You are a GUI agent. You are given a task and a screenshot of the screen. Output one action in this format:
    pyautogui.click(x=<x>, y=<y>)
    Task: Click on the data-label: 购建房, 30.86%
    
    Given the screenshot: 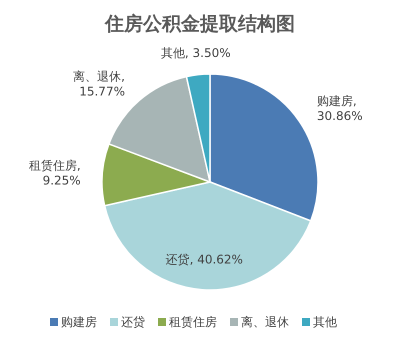 What is the action you would take?
    pyautogui.click(x=339, y=109)
    